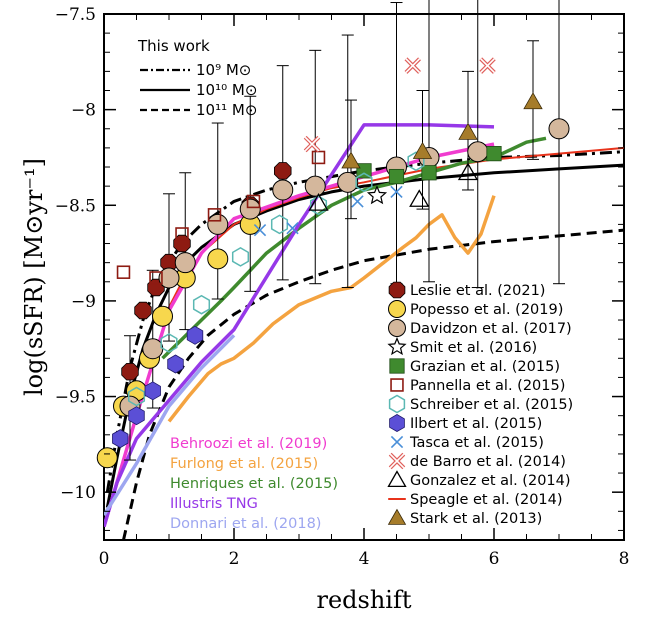 The height and width of the screenshot is (619, 649). Describe the element at coordinates (486, 310) in the screenshot. I see `legend-label-popesso-et-al-2019: Popesso et al. (2019)` at that location.